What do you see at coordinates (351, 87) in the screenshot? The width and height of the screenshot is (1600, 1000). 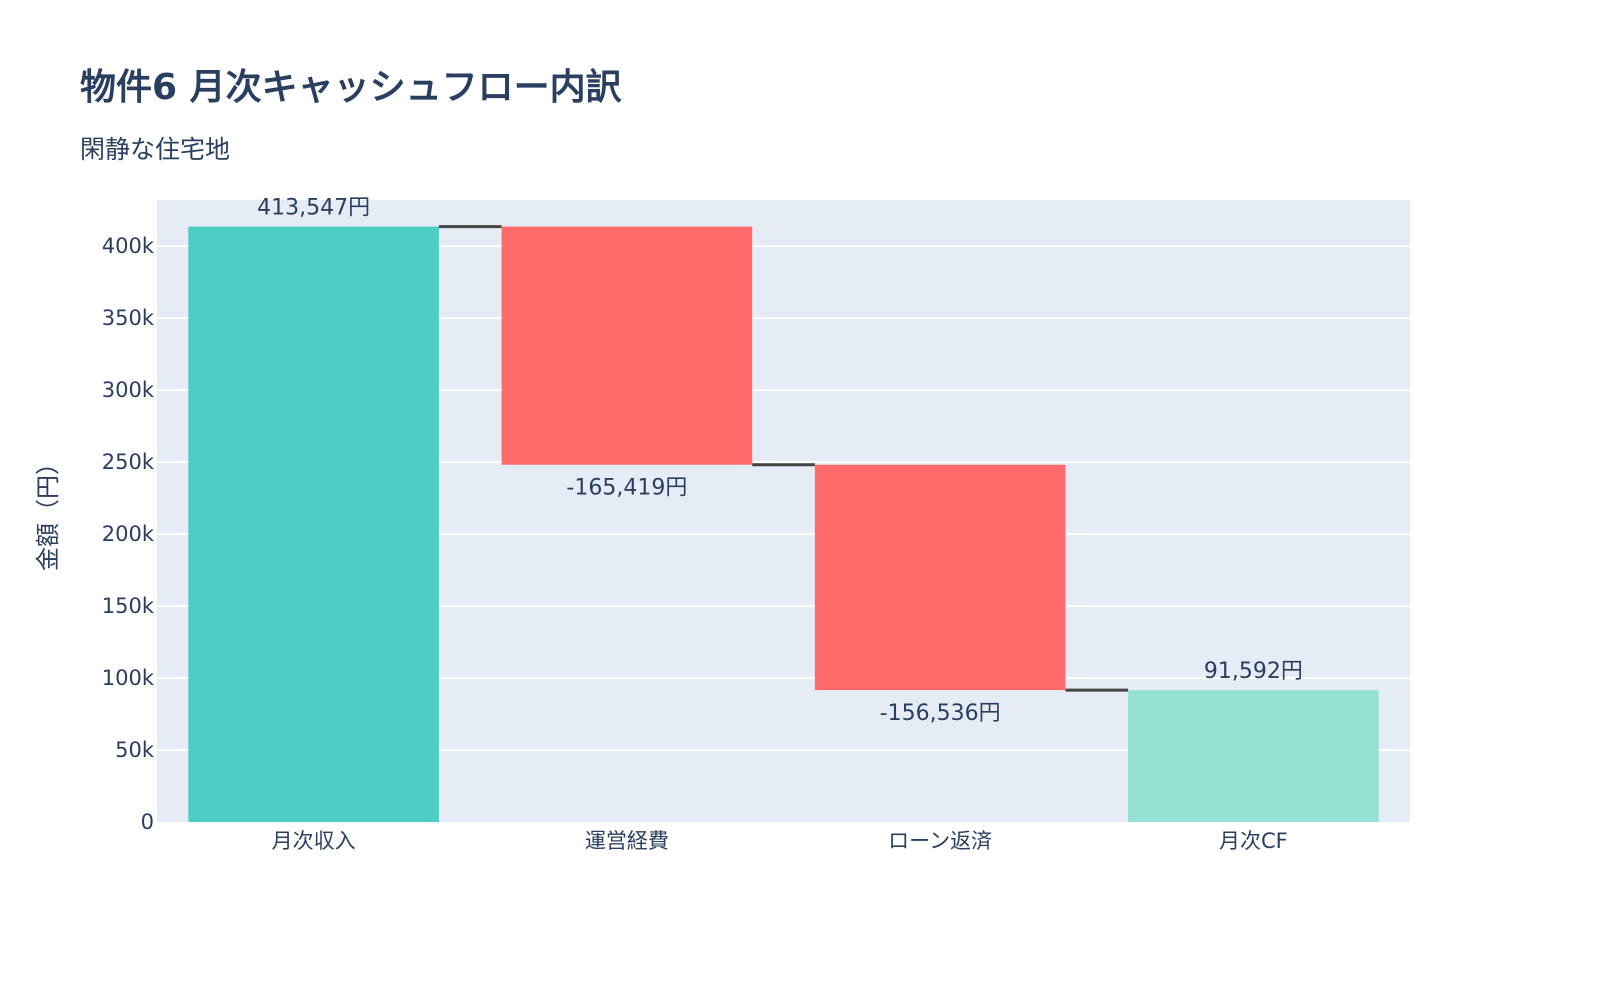 I see `chart-title: 物件6 月次キャッシュフロー内訳` at bounding box center [351, 87].